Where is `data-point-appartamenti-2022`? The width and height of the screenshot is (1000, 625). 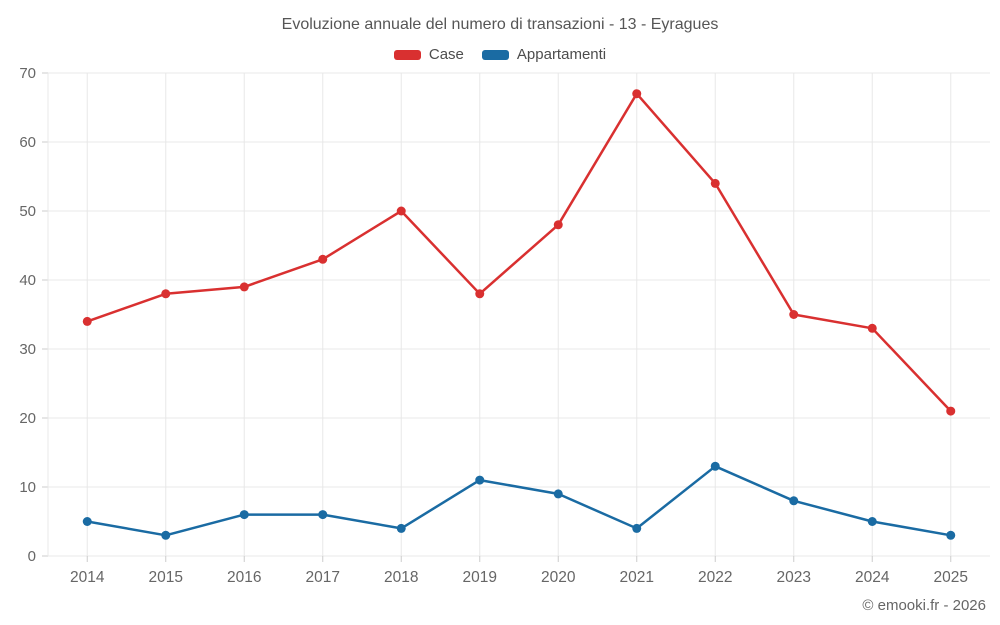 data-point-appartamenti-2022 is located at coordinates (715, 466).